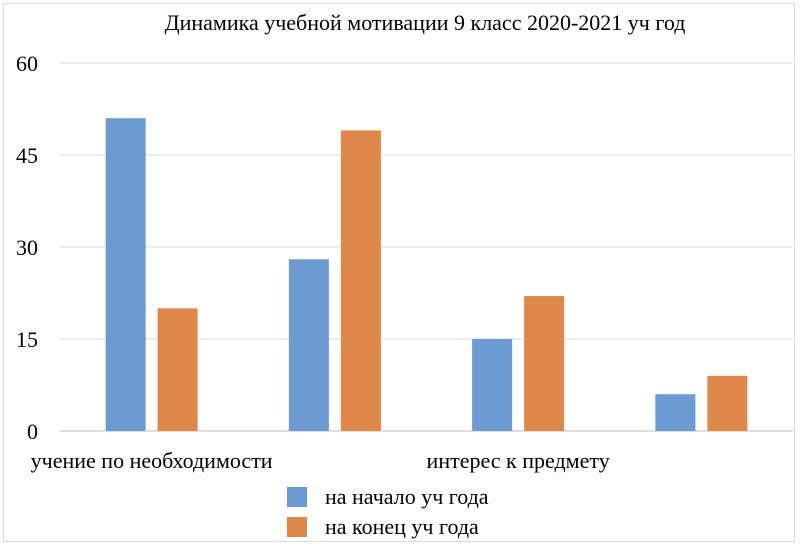  I want to click on y-tick-label: 30, so click(27, 247).